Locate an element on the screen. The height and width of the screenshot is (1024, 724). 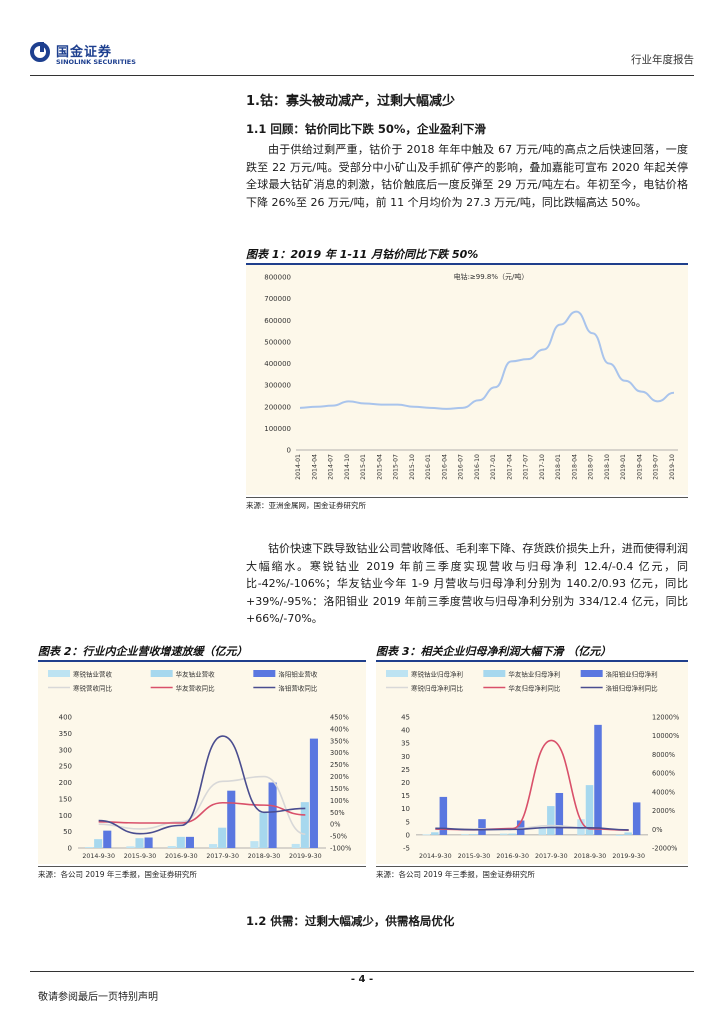
chart-1-ytick: 300000 is located at coordinates (277, 386).